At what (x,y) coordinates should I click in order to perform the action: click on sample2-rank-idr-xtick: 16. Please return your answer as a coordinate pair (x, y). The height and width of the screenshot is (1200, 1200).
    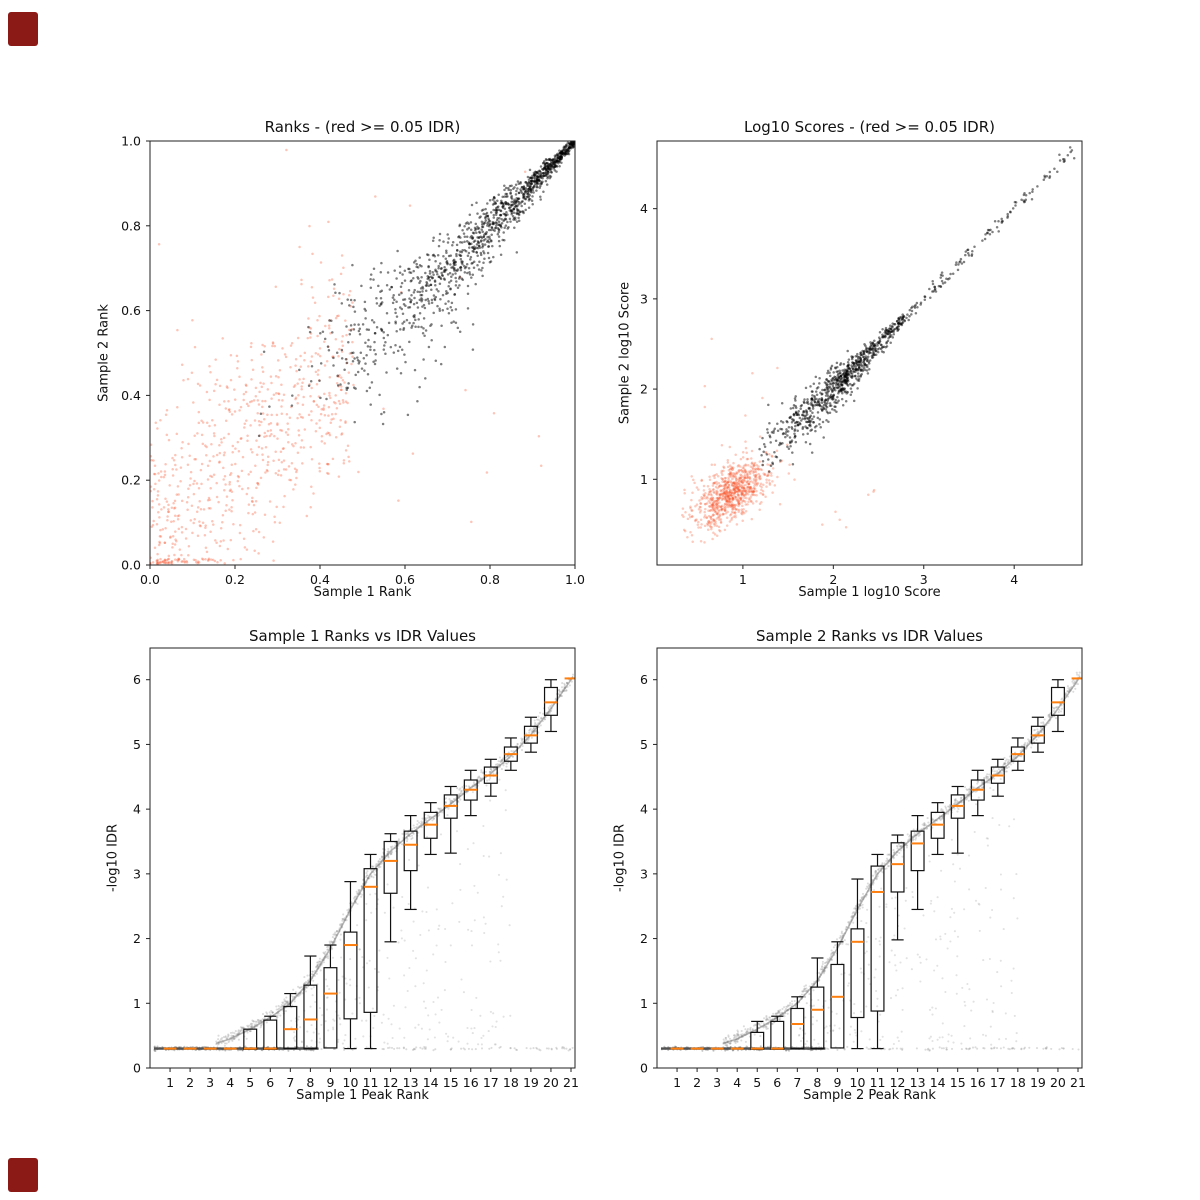
    Looking at the image, I should click on (978, 1082).